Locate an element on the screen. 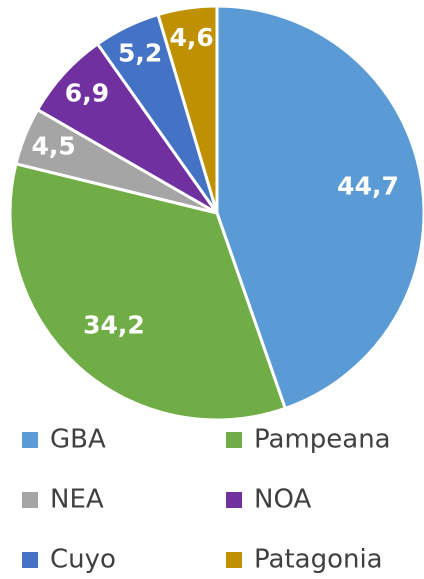 The image size is (424, 579). value-label: 4,6 is located at coordinates (192, 37).